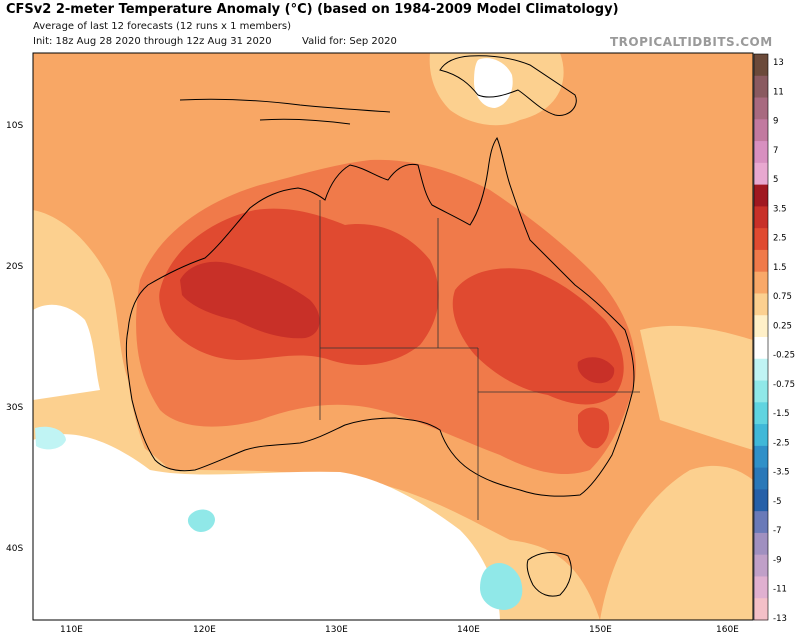  Describe the element at coordinates (14, 549) in the screenshot. I see `lat-label-40s: 40S` at that location.